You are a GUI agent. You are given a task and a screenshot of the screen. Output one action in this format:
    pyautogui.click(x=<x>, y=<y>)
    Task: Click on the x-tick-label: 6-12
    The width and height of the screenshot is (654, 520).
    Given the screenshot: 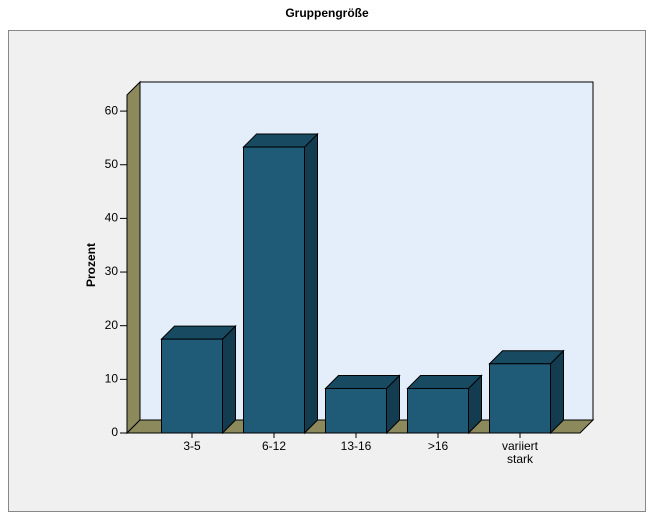 What is the action you would take?
    pyautogui.click(x=274, y=446)
    